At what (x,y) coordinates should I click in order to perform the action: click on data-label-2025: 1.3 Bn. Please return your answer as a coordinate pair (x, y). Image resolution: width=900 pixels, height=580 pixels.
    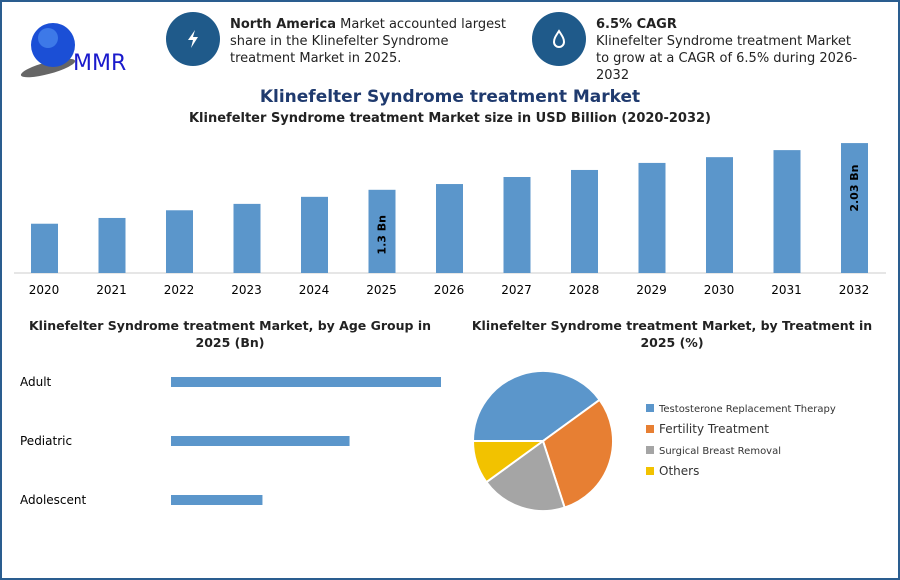
    Looking at the image, I should click on (382, 235).